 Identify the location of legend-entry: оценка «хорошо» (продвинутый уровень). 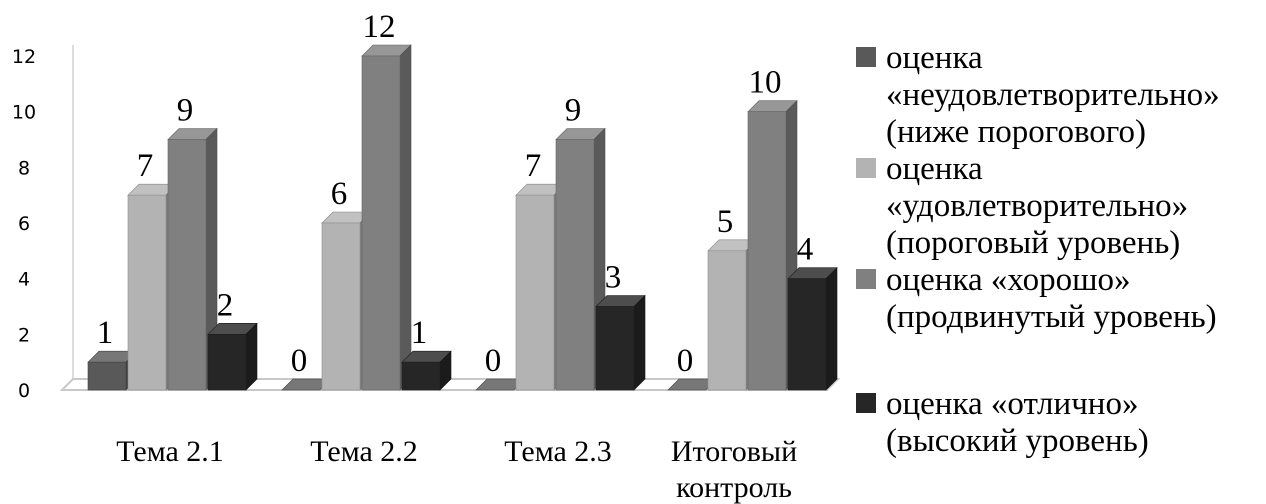
(1034, 299).